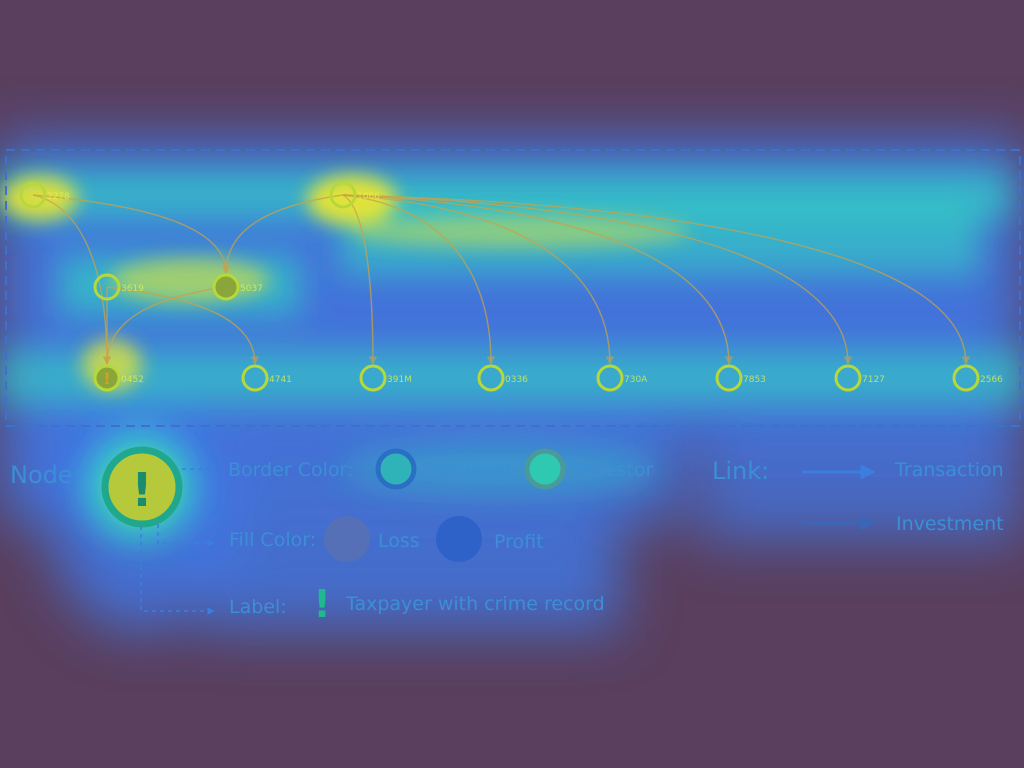 Image resolution: width=1024 pixels, height=768 pixels. What do you see at coordinates (949, 470) in the screenshot?
I see `transaction-label: Transaction` at bounding box center [949, 470].